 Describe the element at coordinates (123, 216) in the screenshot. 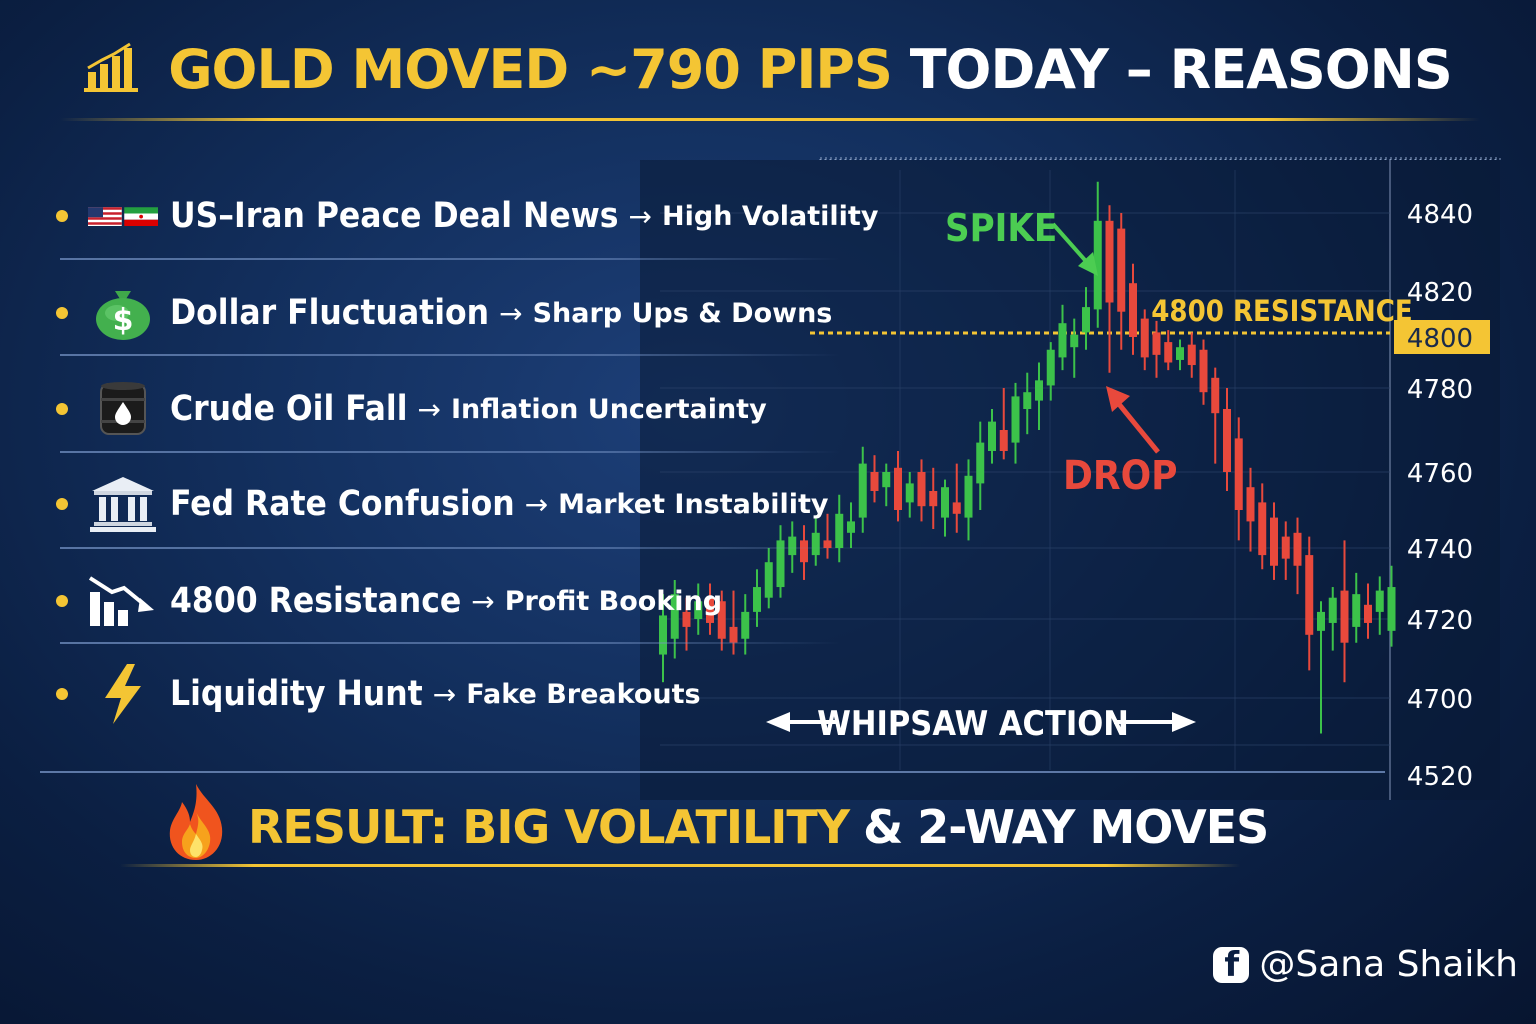

I see `us-iran-flags-icon` at that location.